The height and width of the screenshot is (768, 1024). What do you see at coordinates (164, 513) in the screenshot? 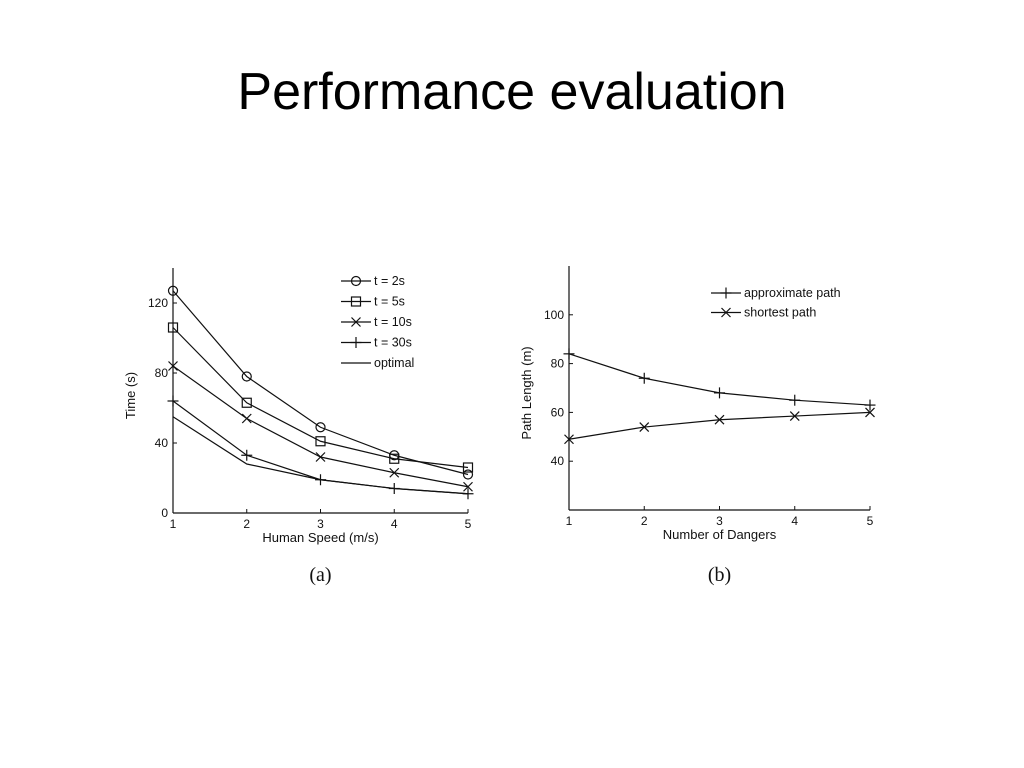
I see `y-tick-label: 0` at bounding box center [164, 513].